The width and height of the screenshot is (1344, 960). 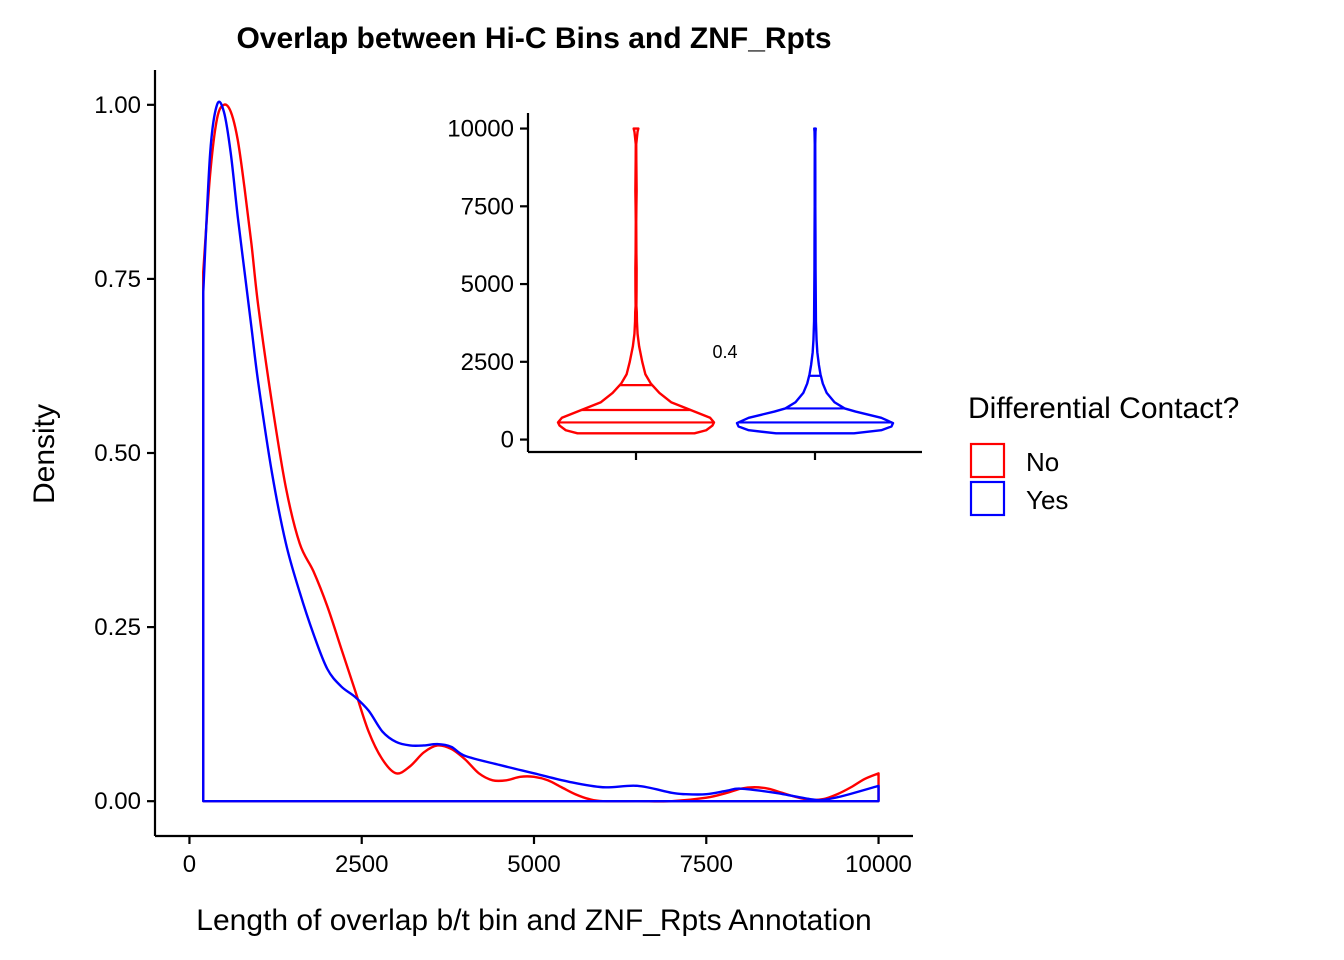 What do you see at coordinates (1103, 408) in the screenshot?
I see `legend-title: Differential Contact?` at bounding box center [1103, 408].